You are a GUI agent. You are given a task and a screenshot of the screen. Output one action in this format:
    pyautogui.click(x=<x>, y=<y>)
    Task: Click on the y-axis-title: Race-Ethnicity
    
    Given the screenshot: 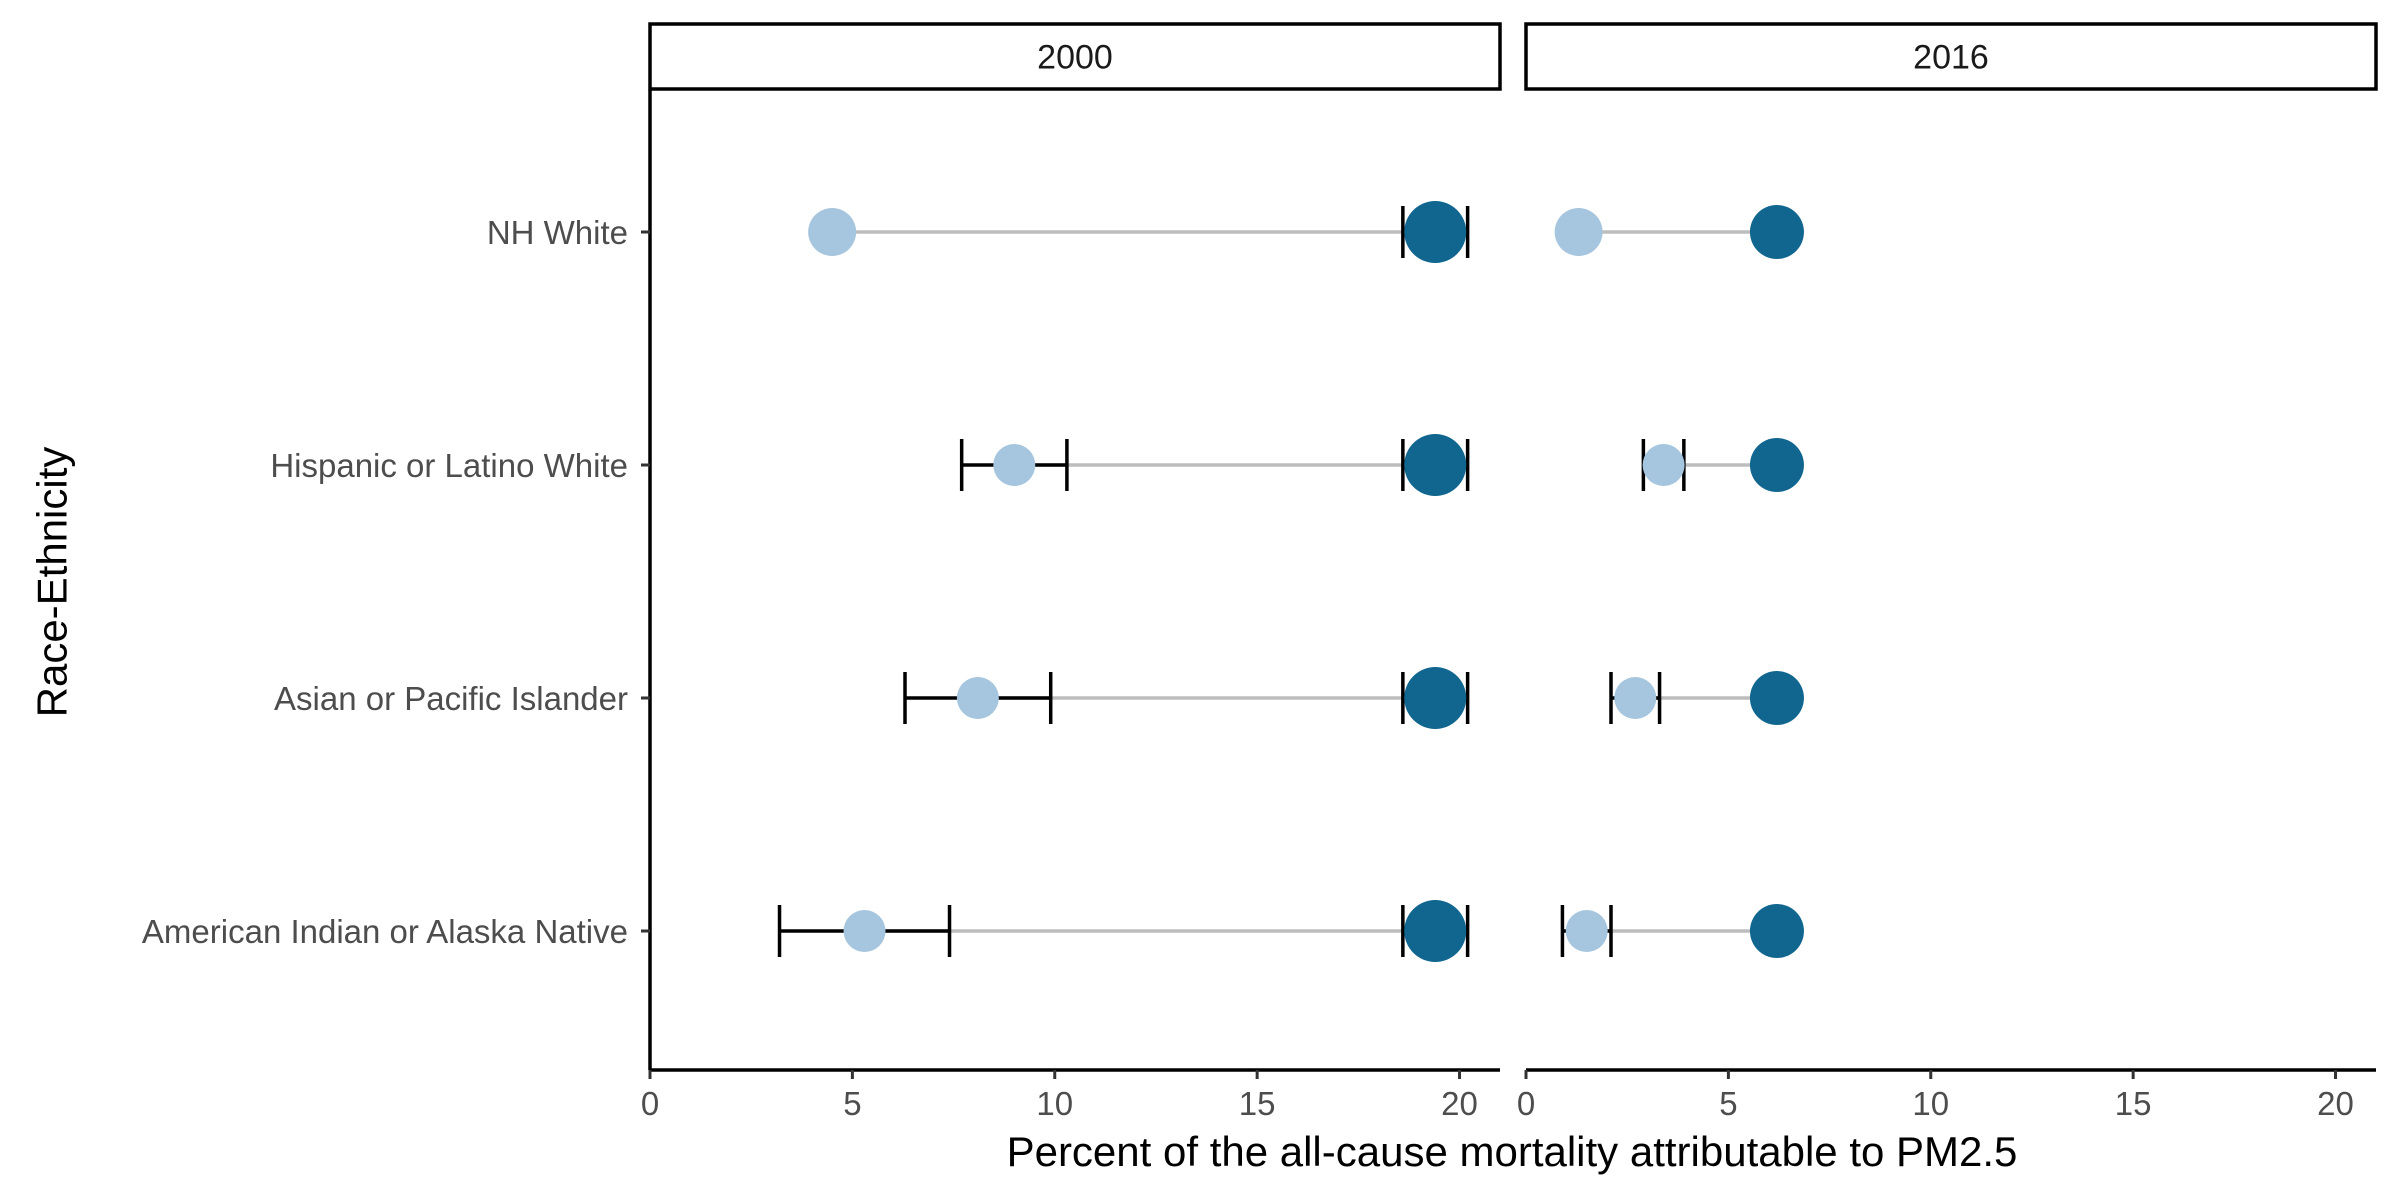 What is the action you would take?
    pyautogui.click(x=52, y=582)
    